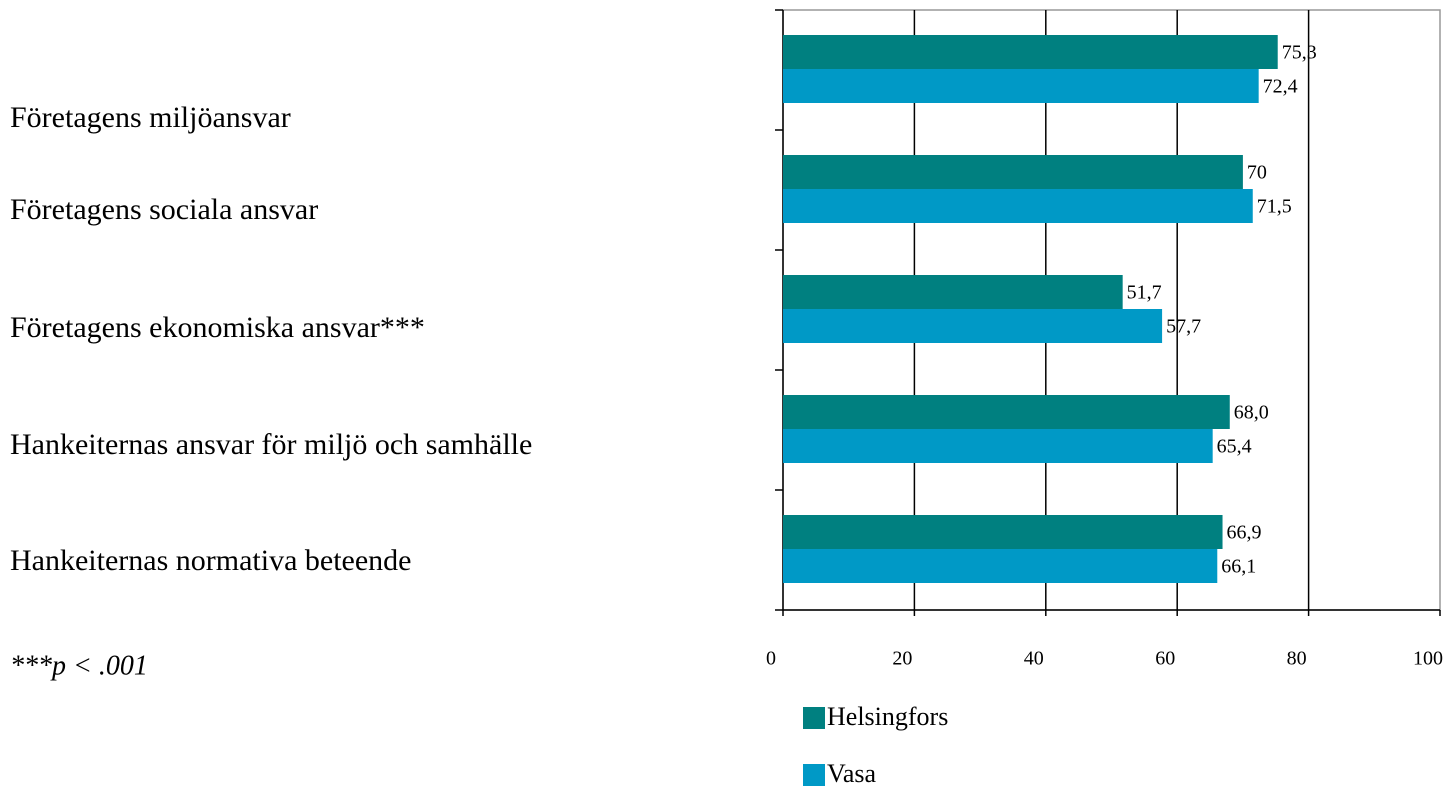 This screenshot has height=795, width=1454. I want to click on x-tick-label: 60, so click(1165, 659).